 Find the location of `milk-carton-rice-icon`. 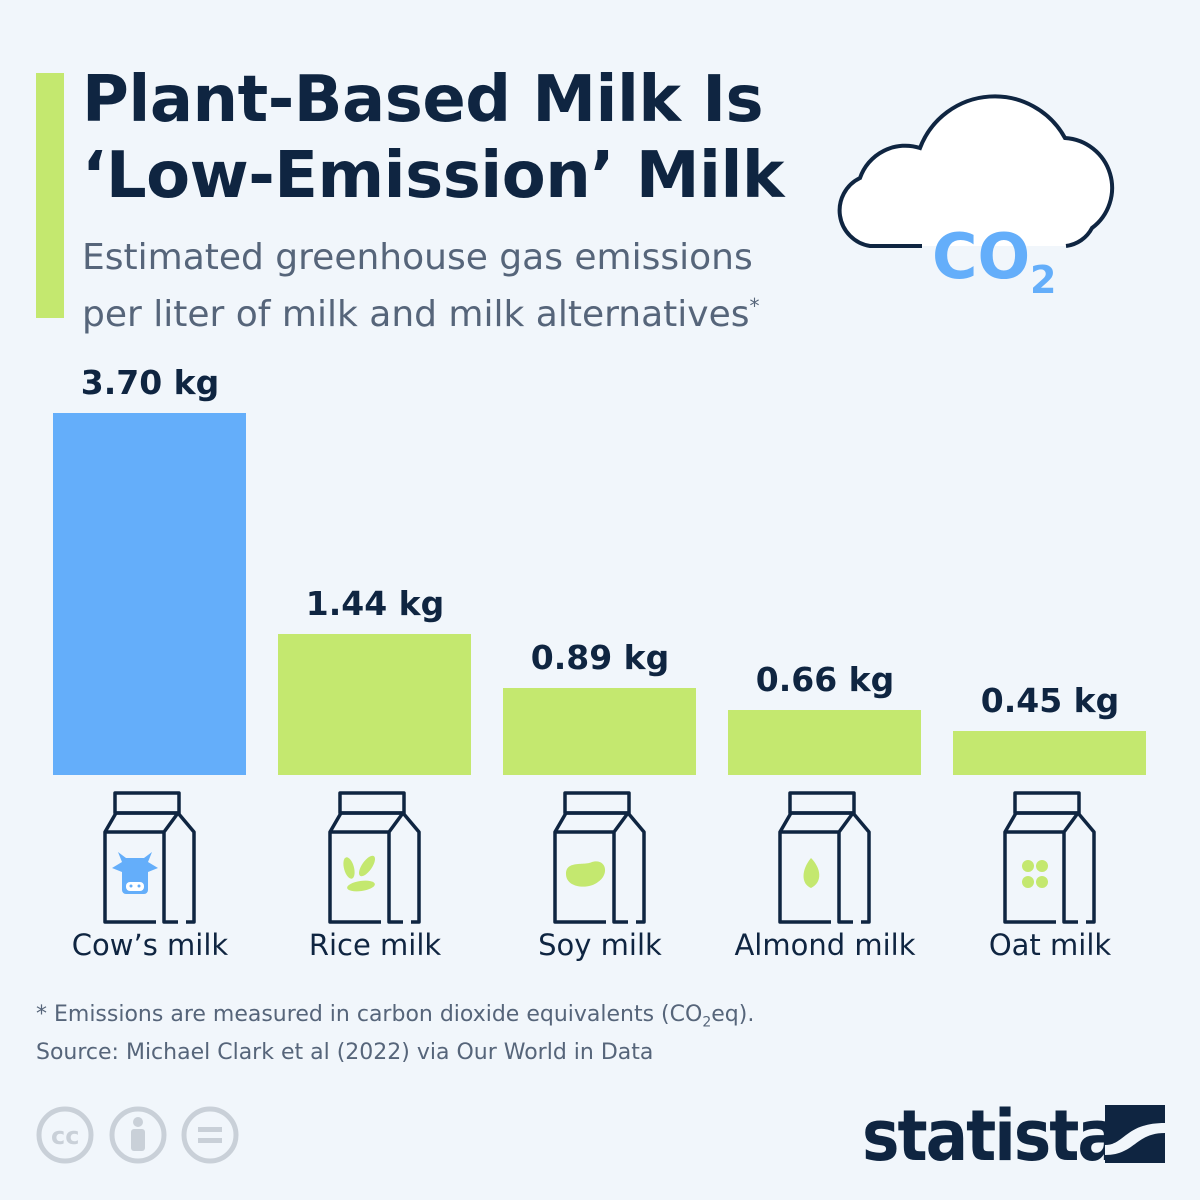

milk-carton-rice-icon is located at coordinates (374, 857).